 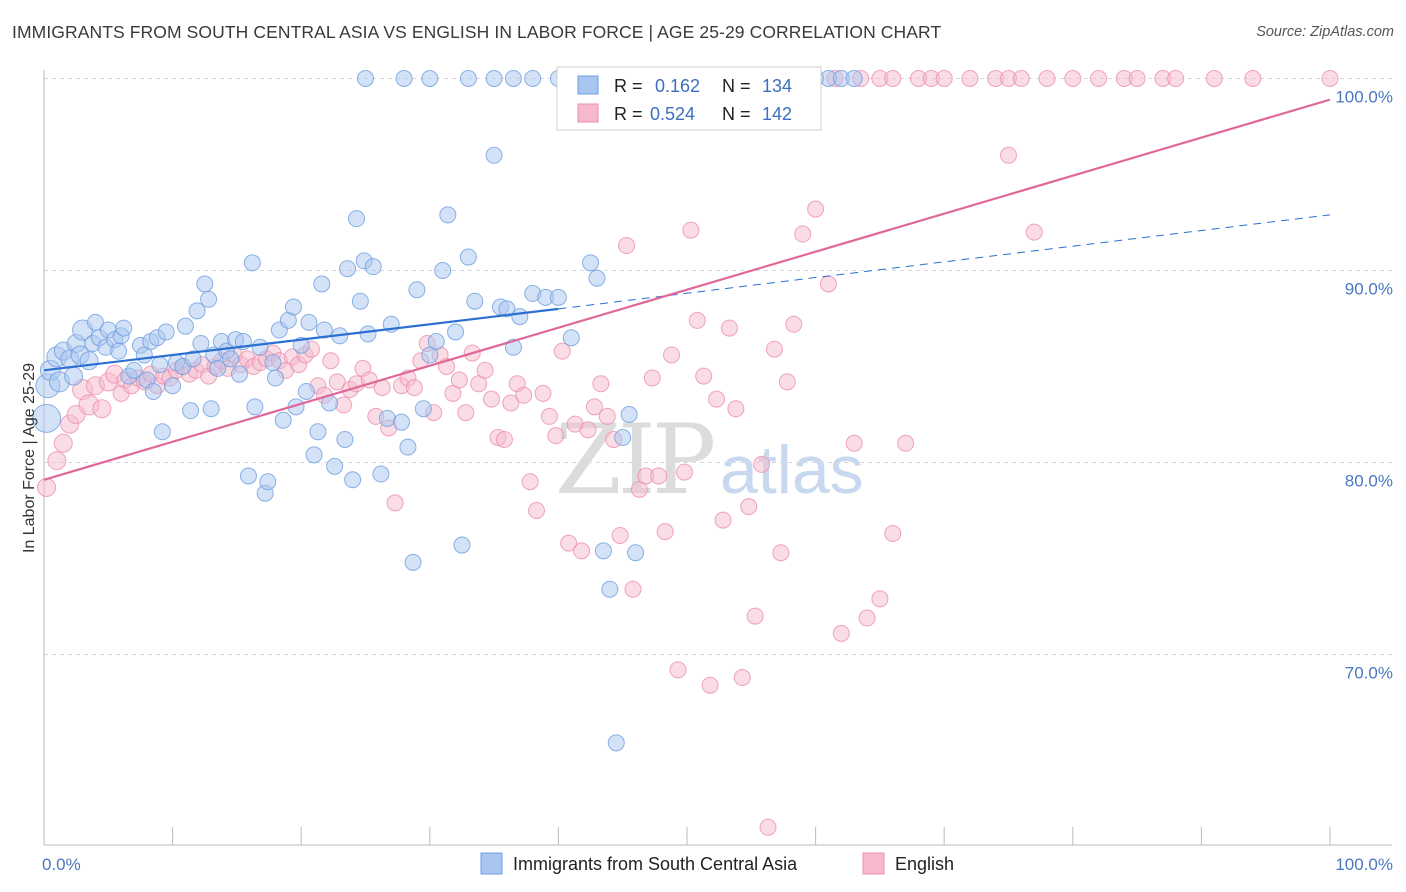 I want to click on watermark: ZIP atlas, so click(x=709, y=460).